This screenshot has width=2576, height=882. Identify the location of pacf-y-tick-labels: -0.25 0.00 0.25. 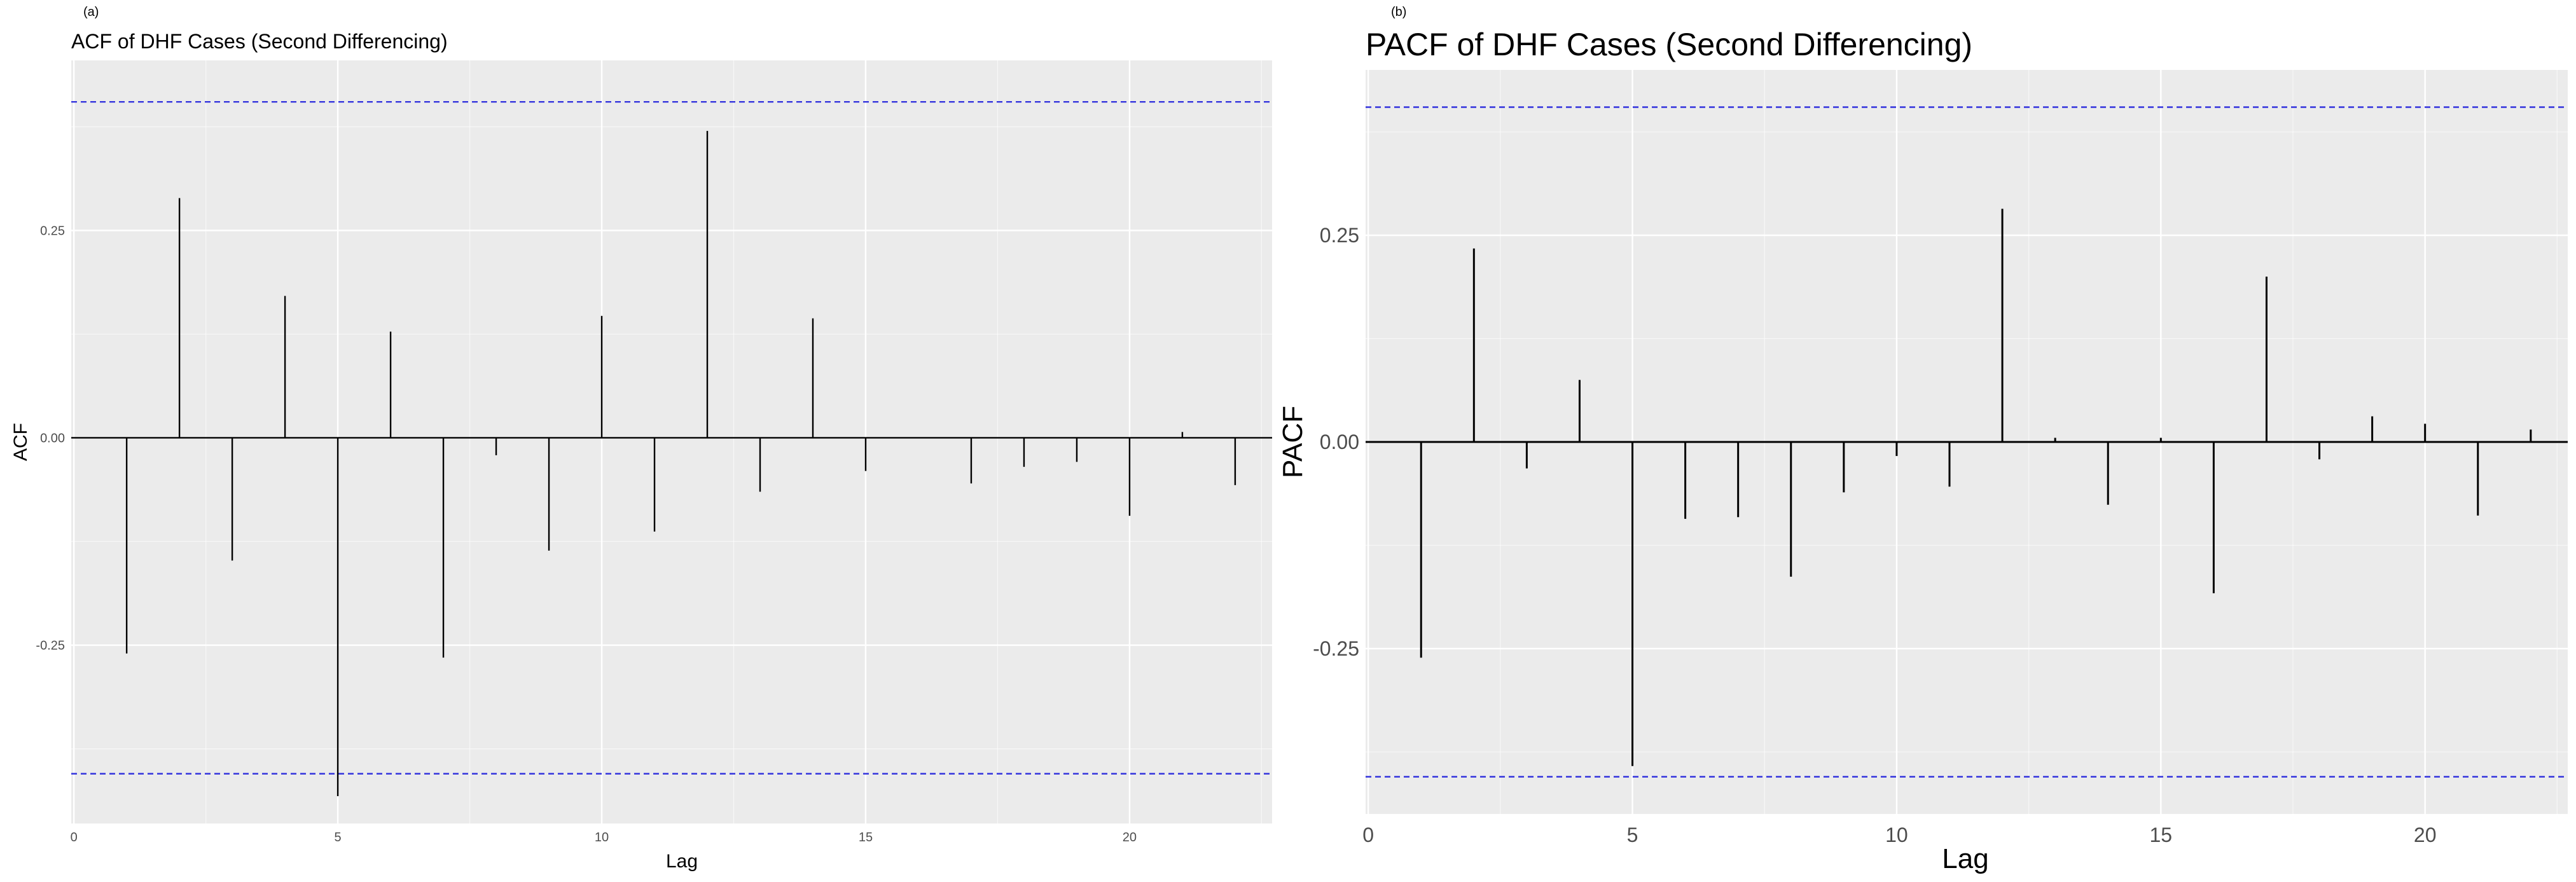
(1336, 442).